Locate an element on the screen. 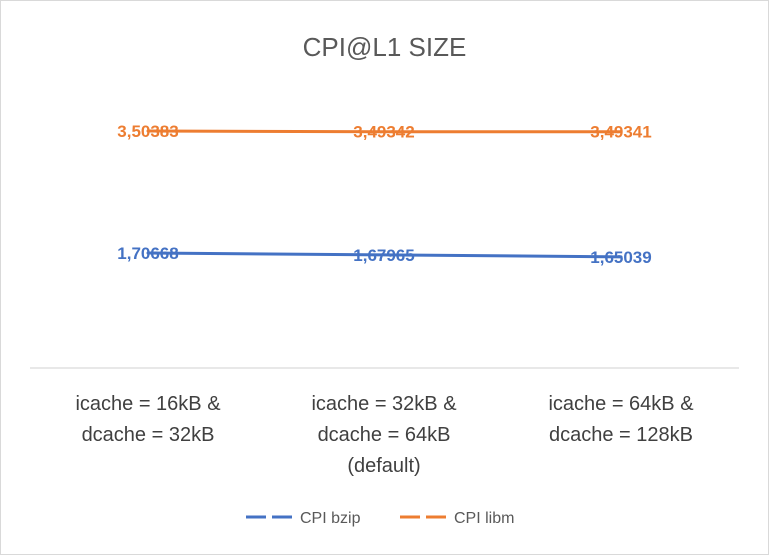 Image resolution: width=769 pixels, height=555 pixels. data-label: 1,67965 is located at coordinates (383, 255).